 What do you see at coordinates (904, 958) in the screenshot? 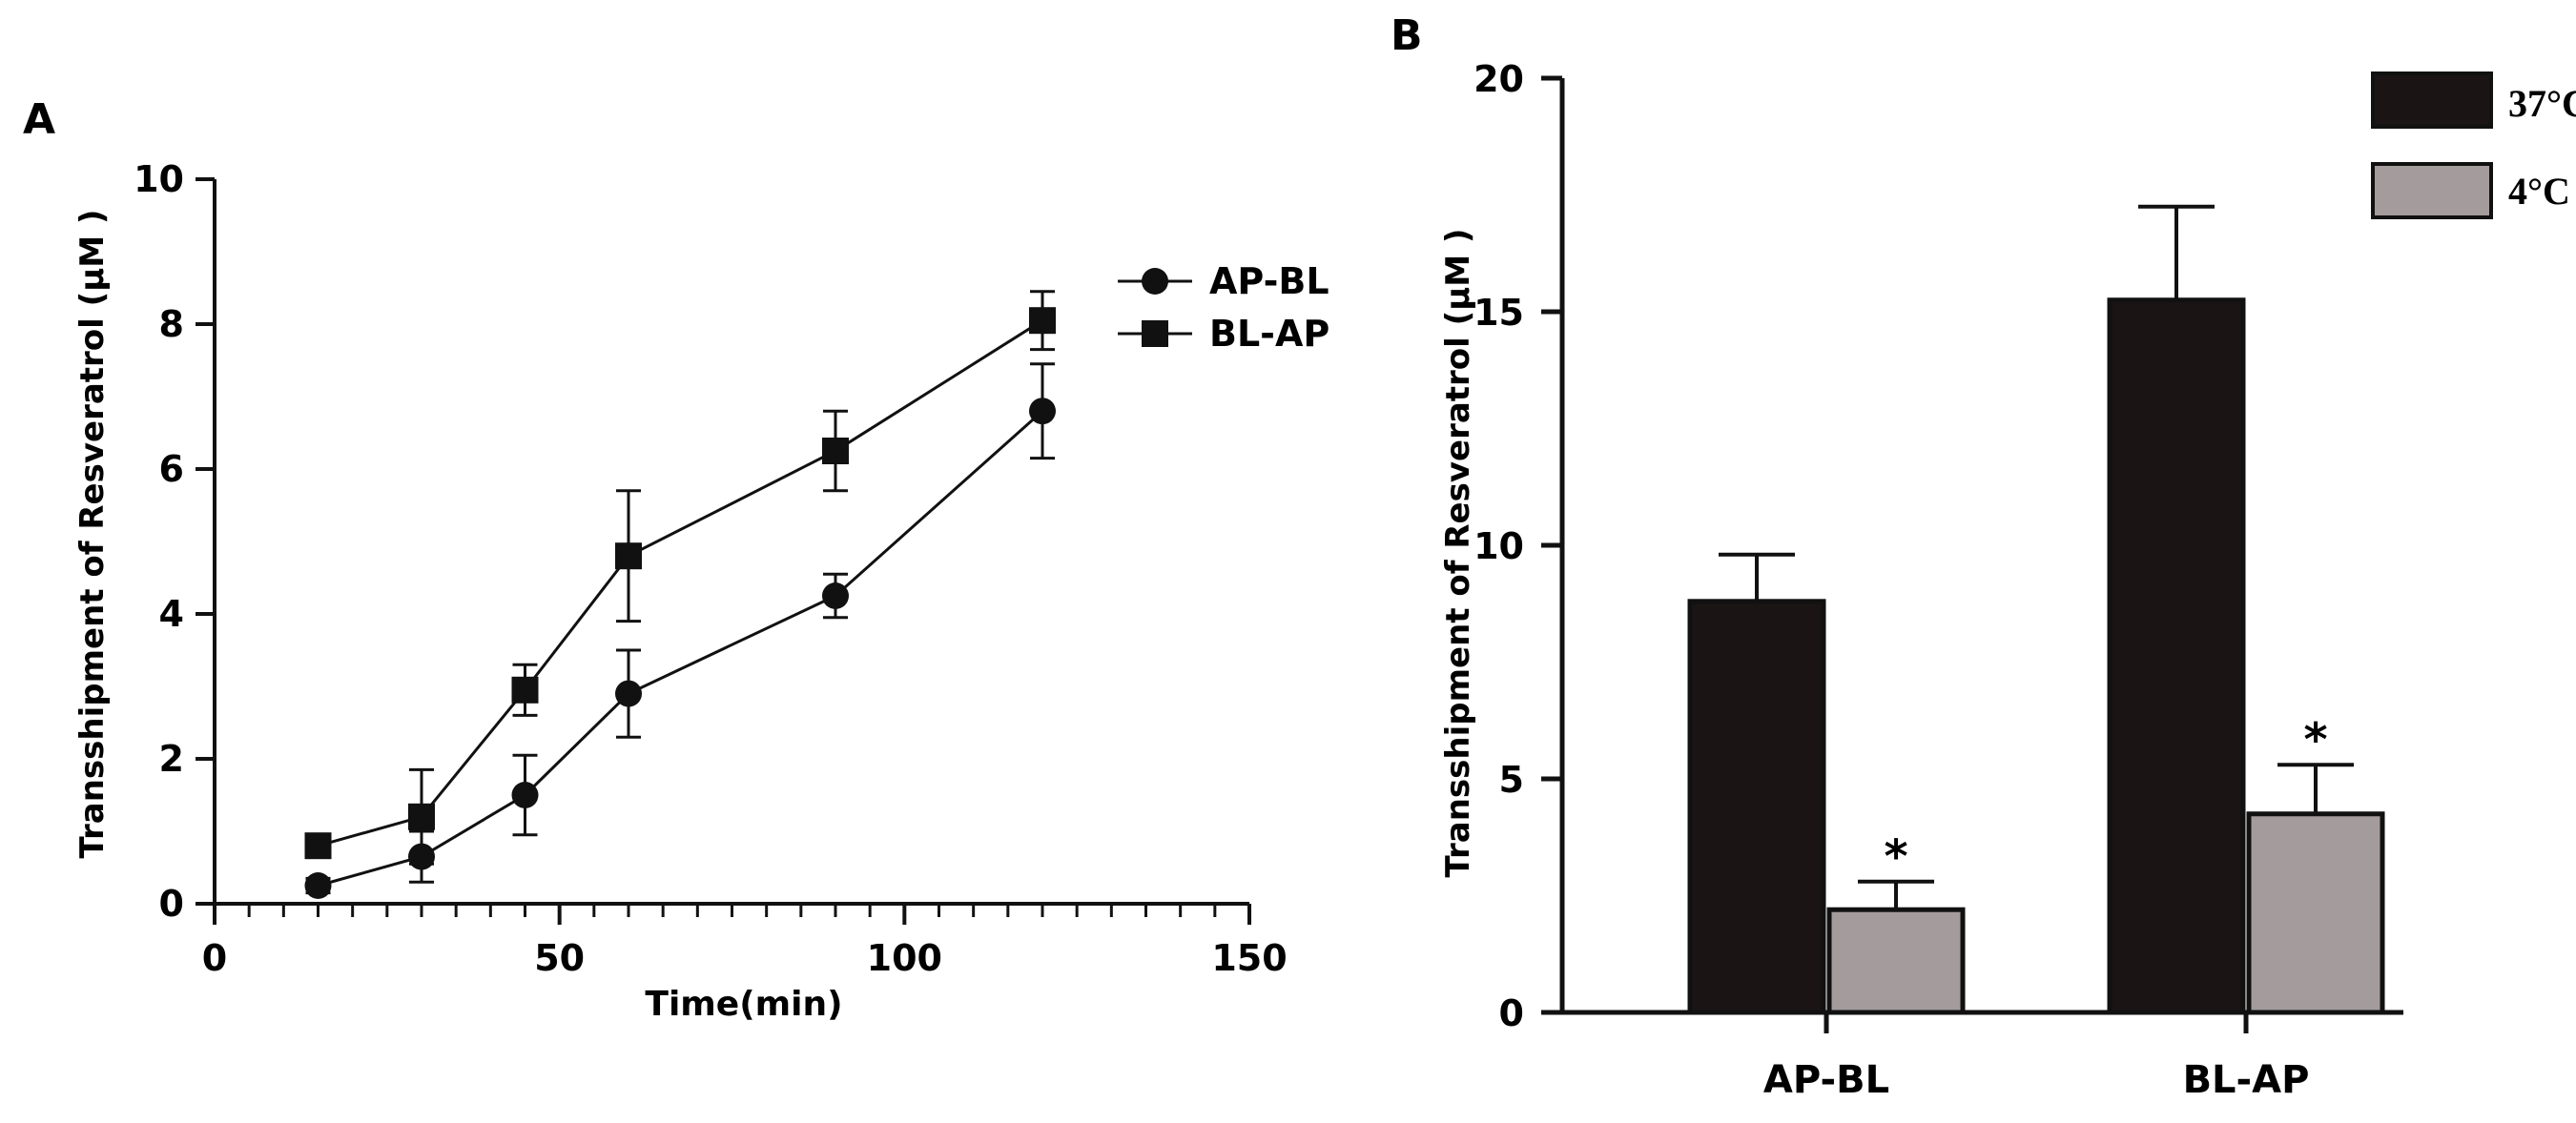
I see `x-tick-label: 100` at bounding box center [904, 958].